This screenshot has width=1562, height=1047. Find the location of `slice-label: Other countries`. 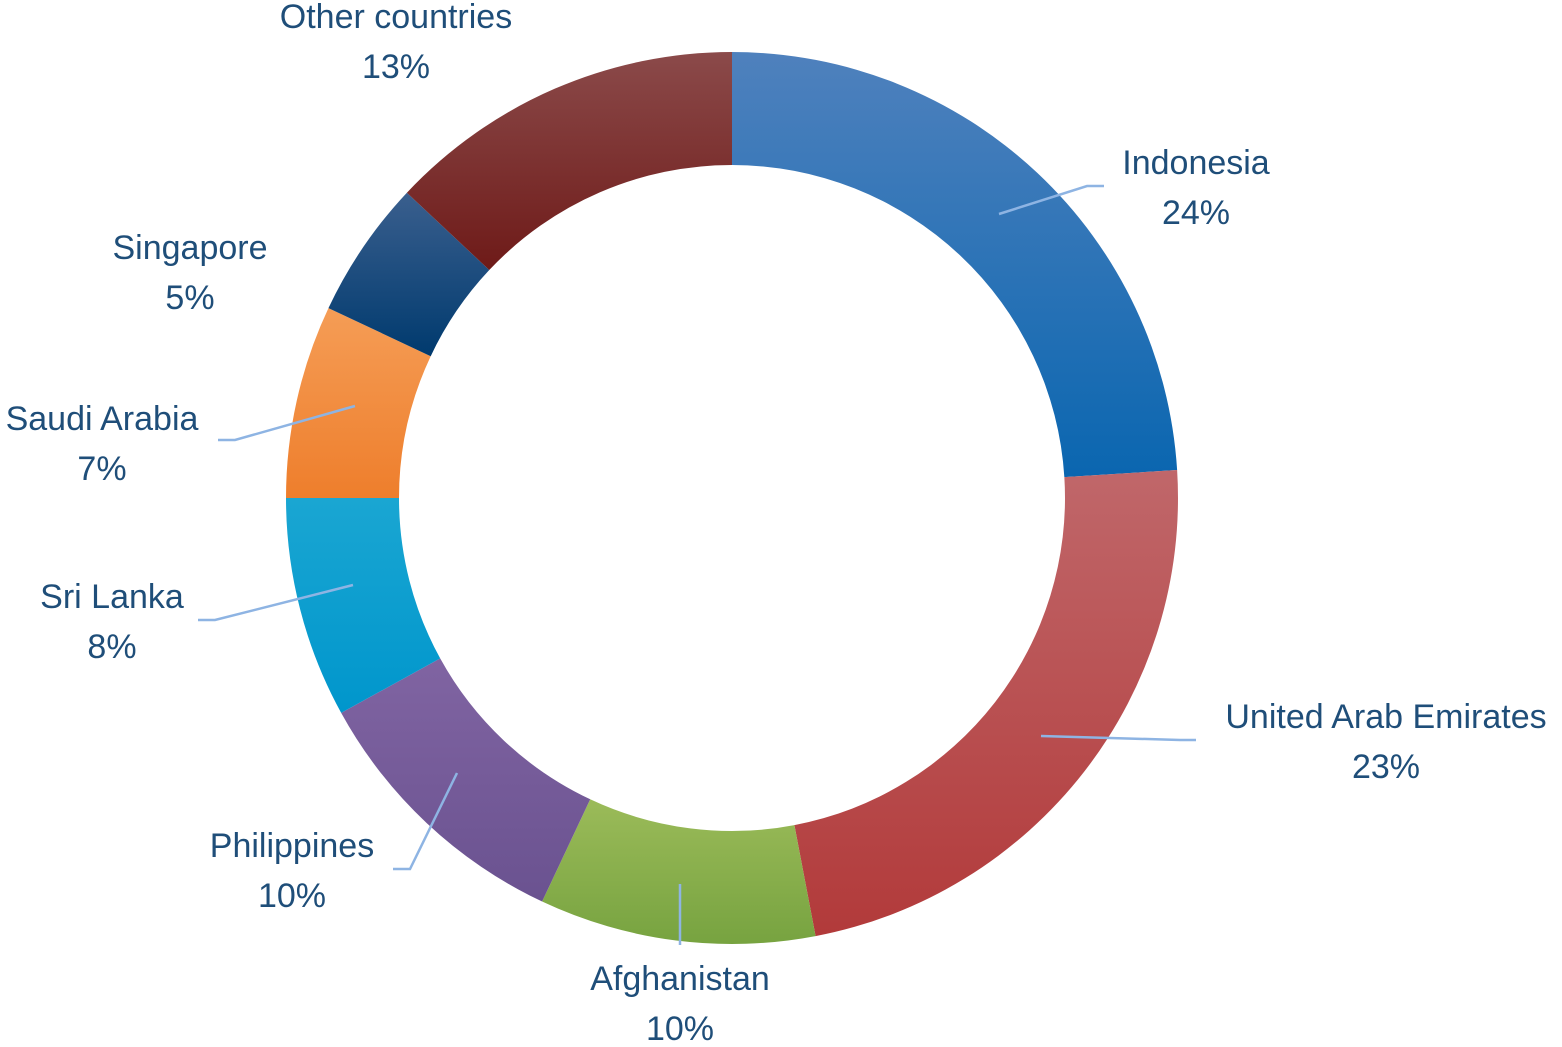

slice-label: Other countries is located at coordinates (396, 18).